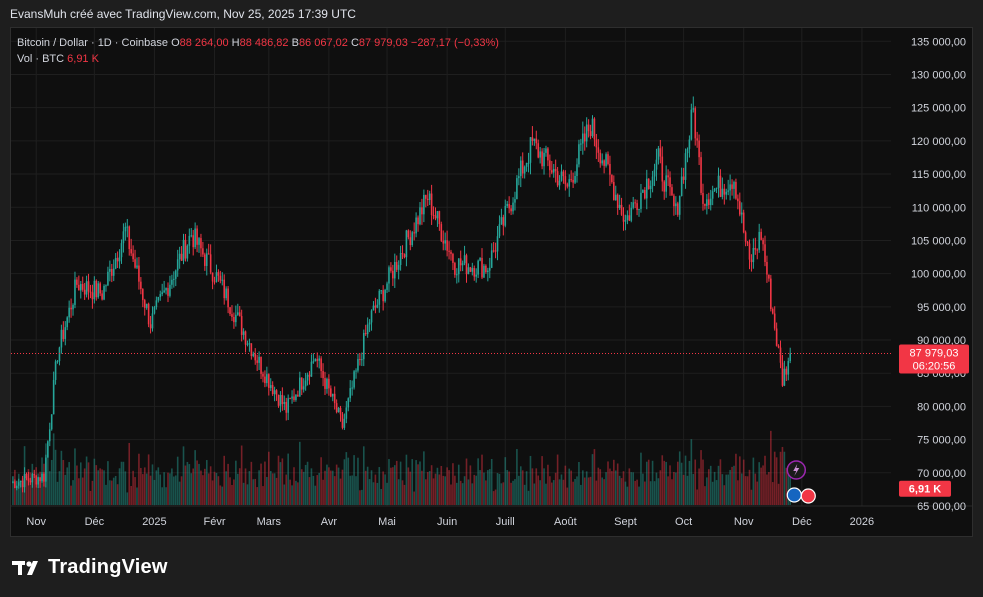 Image resolution: width=983 pixels, height=597 pixels. What do you see at coordinates (938, 142) in the screenshot?
I see `y-tick-label: 120 000,00` at bounding box center [938, 142].